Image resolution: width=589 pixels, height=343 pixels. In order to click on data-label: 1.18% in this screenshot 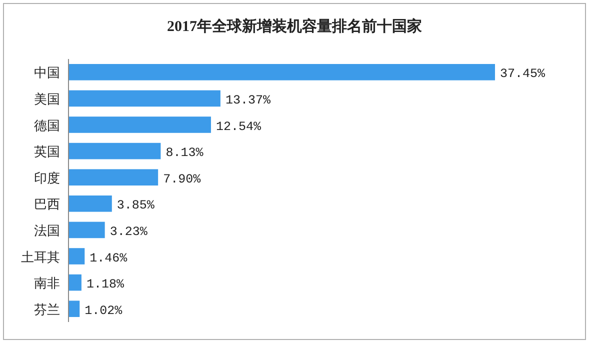, I will do `click(105, 285)`.